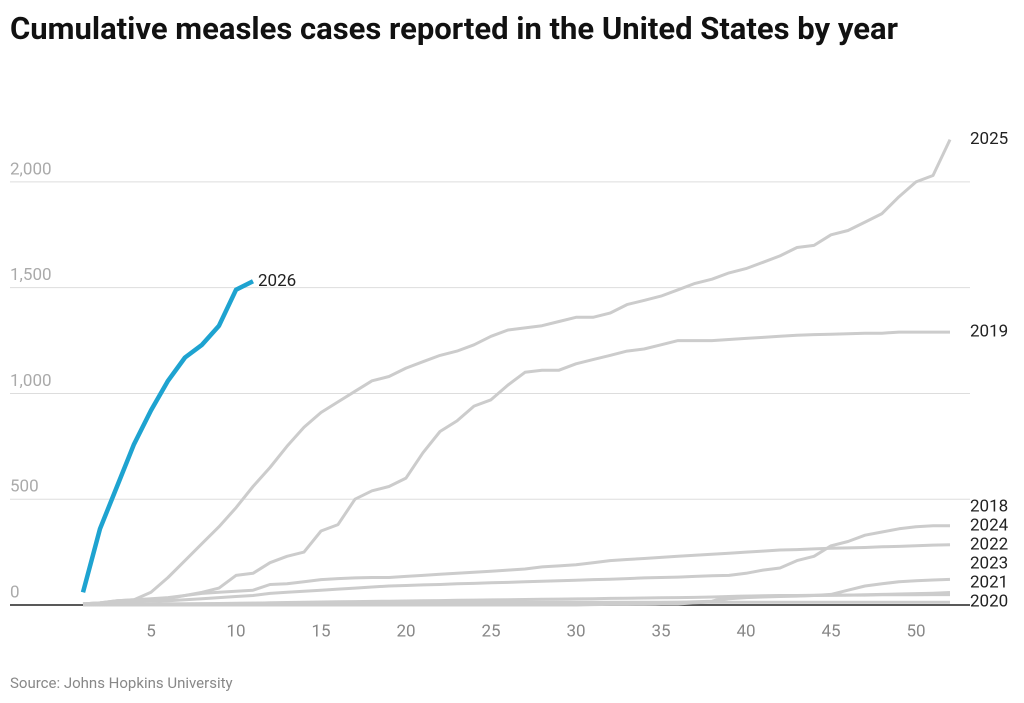 Image resolution: width=1024 pixels, height=703 pixels. I want to click on x-tick-label: 10, so click(235, 631).